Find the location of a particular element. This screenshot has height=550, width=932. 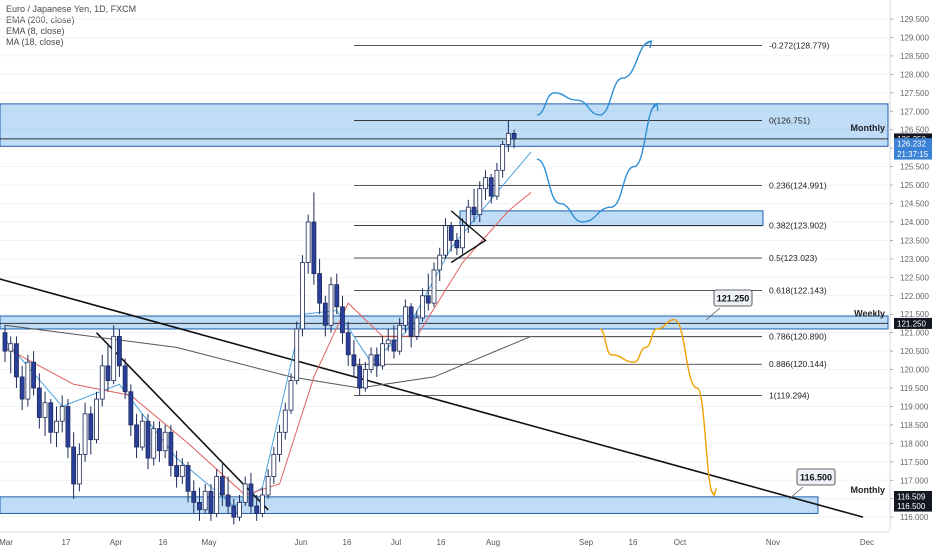

indicator-ma18: MA (18, close) is located at coordinates (35, 42).